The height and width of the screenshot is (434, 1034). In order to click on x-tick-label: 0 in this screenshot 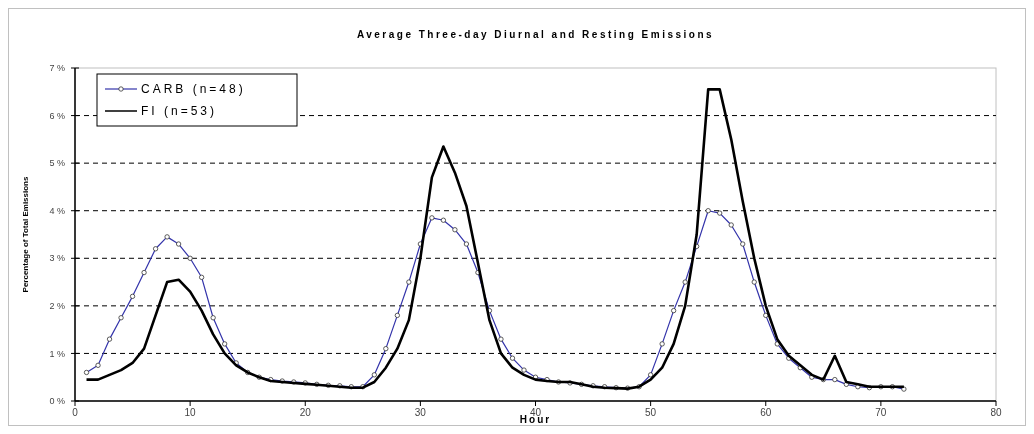, I will do `click(75, 412)`.